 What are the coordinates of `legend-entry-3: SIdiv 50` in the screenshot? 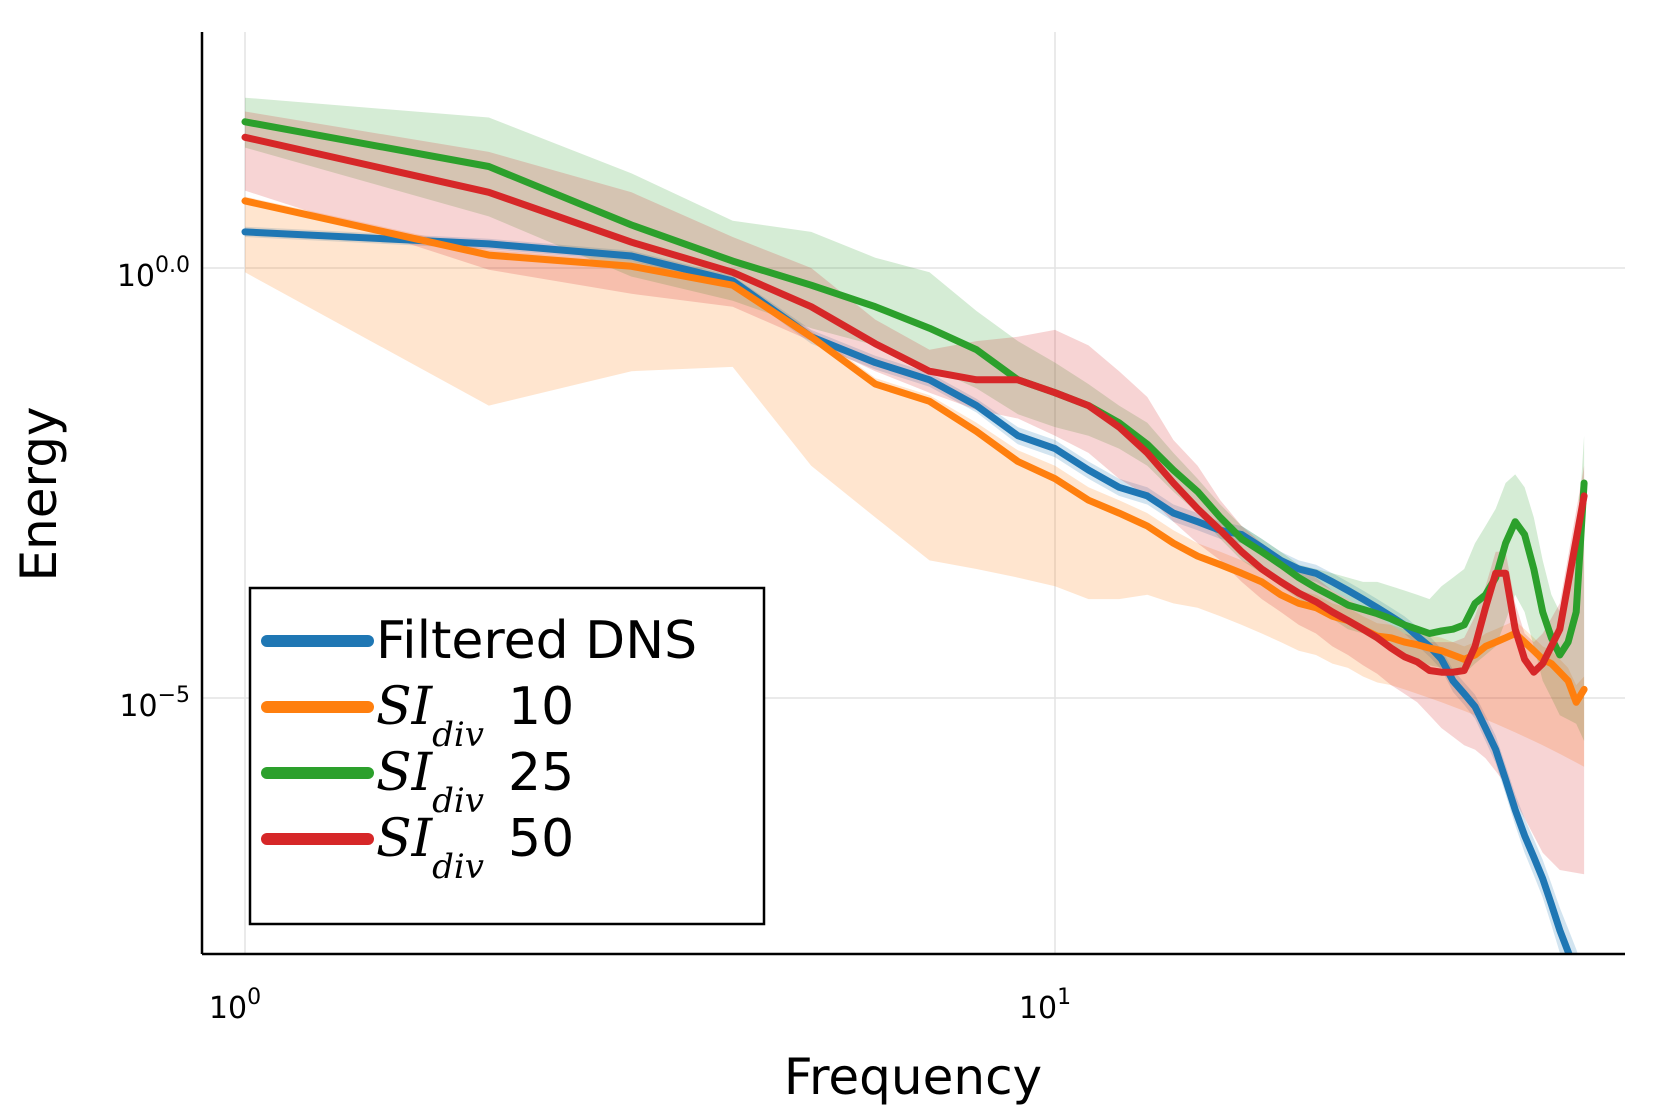 It's located at (417, 848).